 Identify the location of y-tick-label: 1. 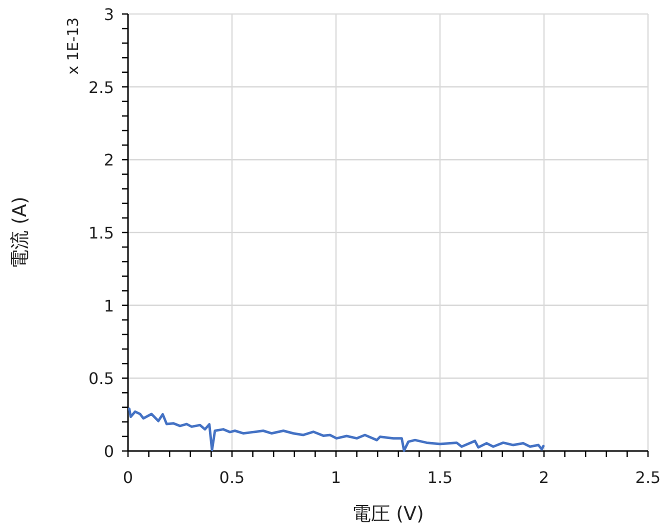
(109, 306).